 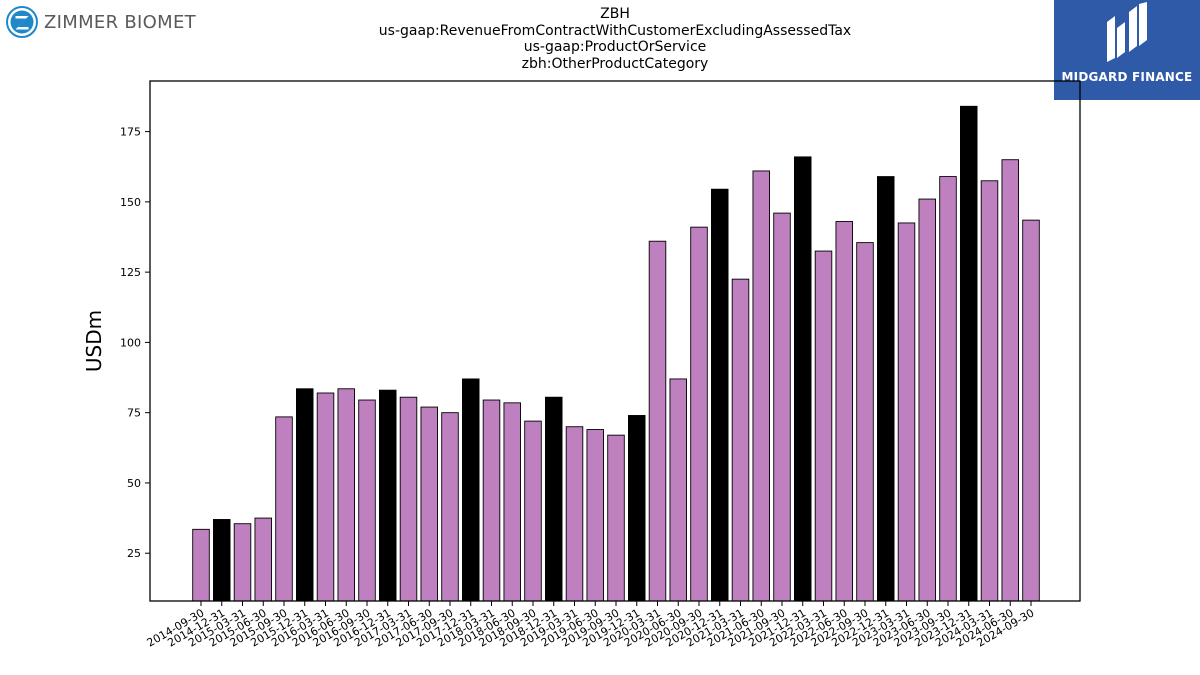 I want to click on y-tick-label-125: 125, so click(x=130, y=272).